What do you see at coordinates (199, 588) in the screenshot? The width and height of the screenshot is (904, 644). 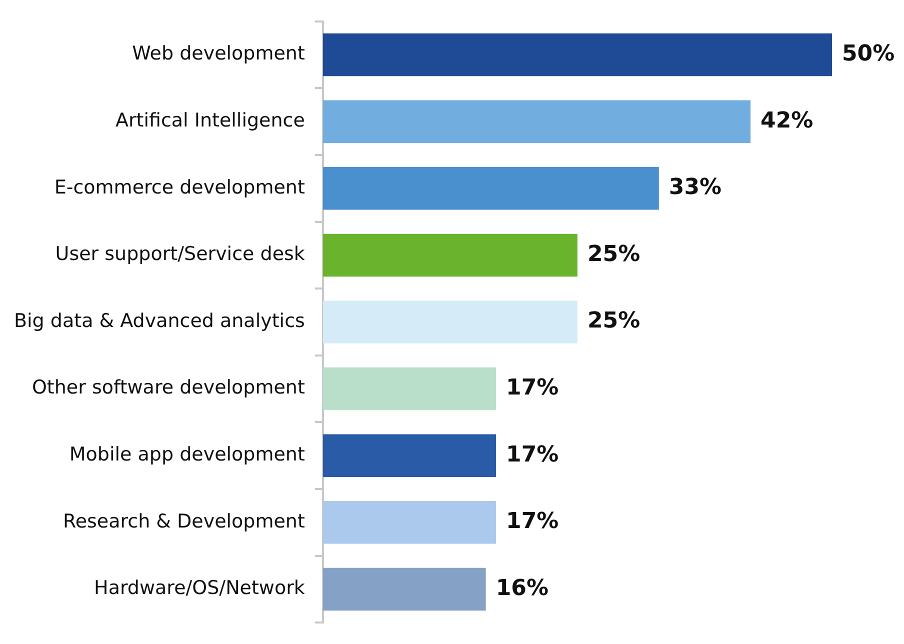 I see `y-tick-label: Hardware/OS/Network` at bounding box center [199, 588].